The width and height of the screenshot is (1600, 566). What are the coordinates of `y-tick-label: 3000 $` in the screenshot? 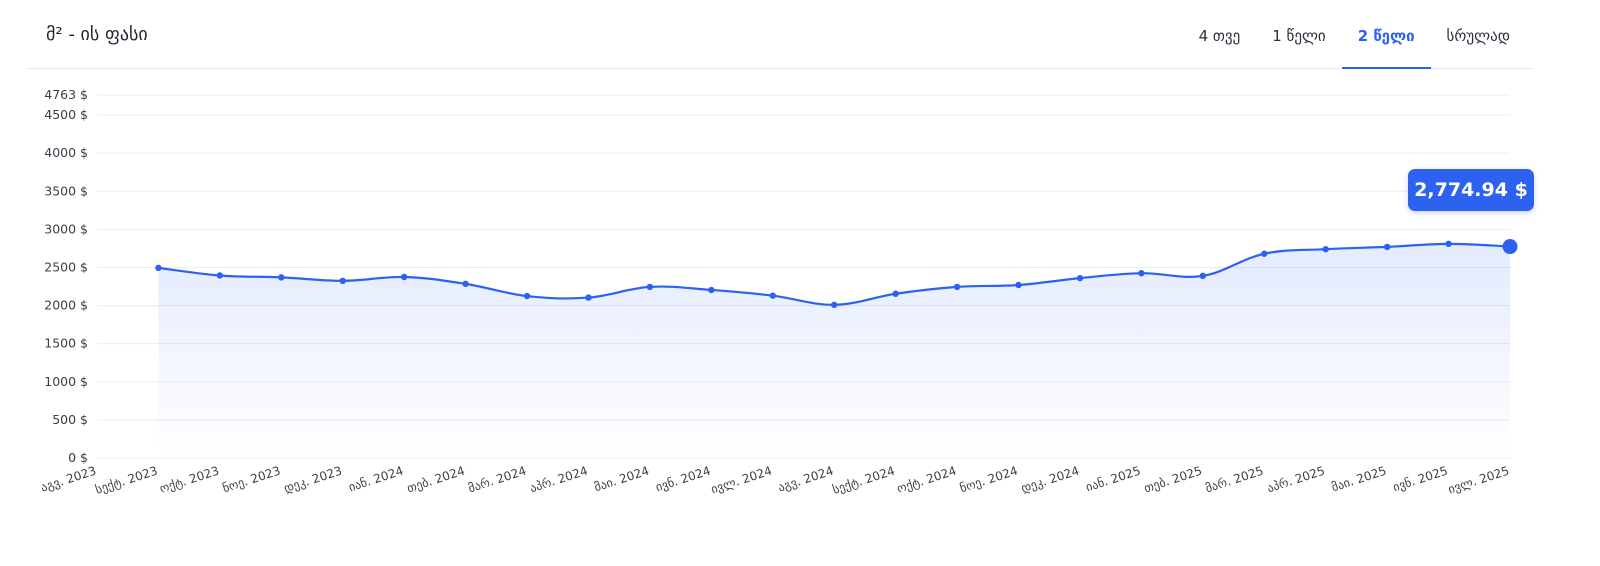 It's located at (66, 228).